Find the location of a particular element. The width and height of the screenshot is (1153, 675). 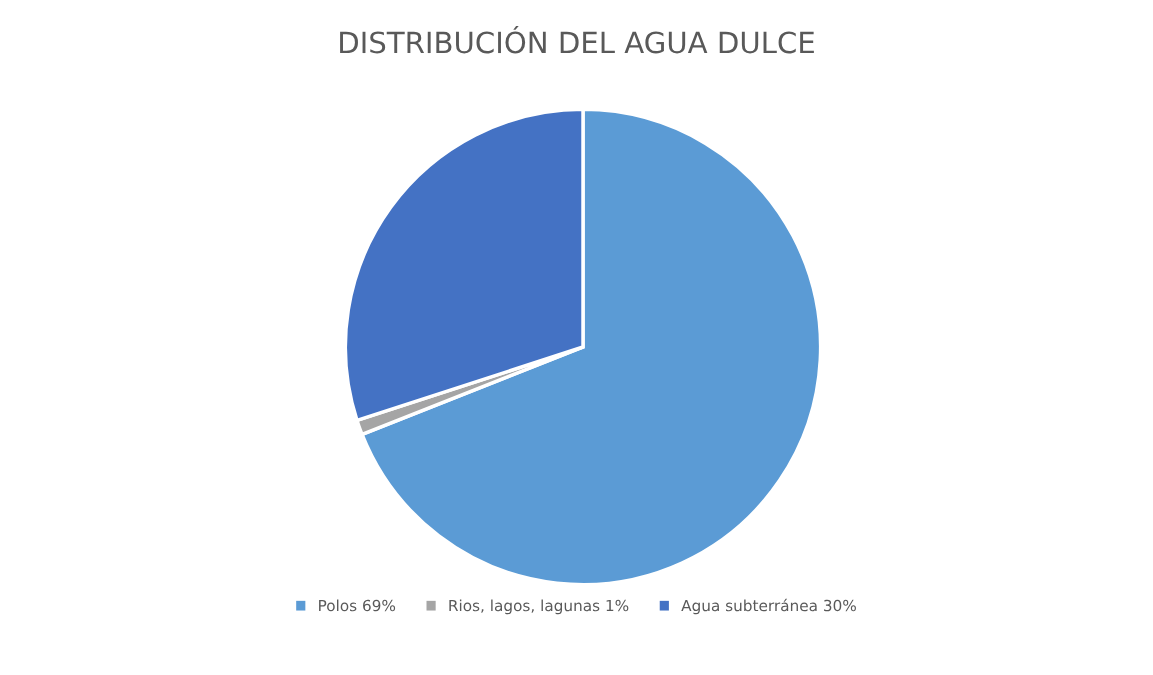

legend-label: Polos 69% is located at coordinates (357, 605).